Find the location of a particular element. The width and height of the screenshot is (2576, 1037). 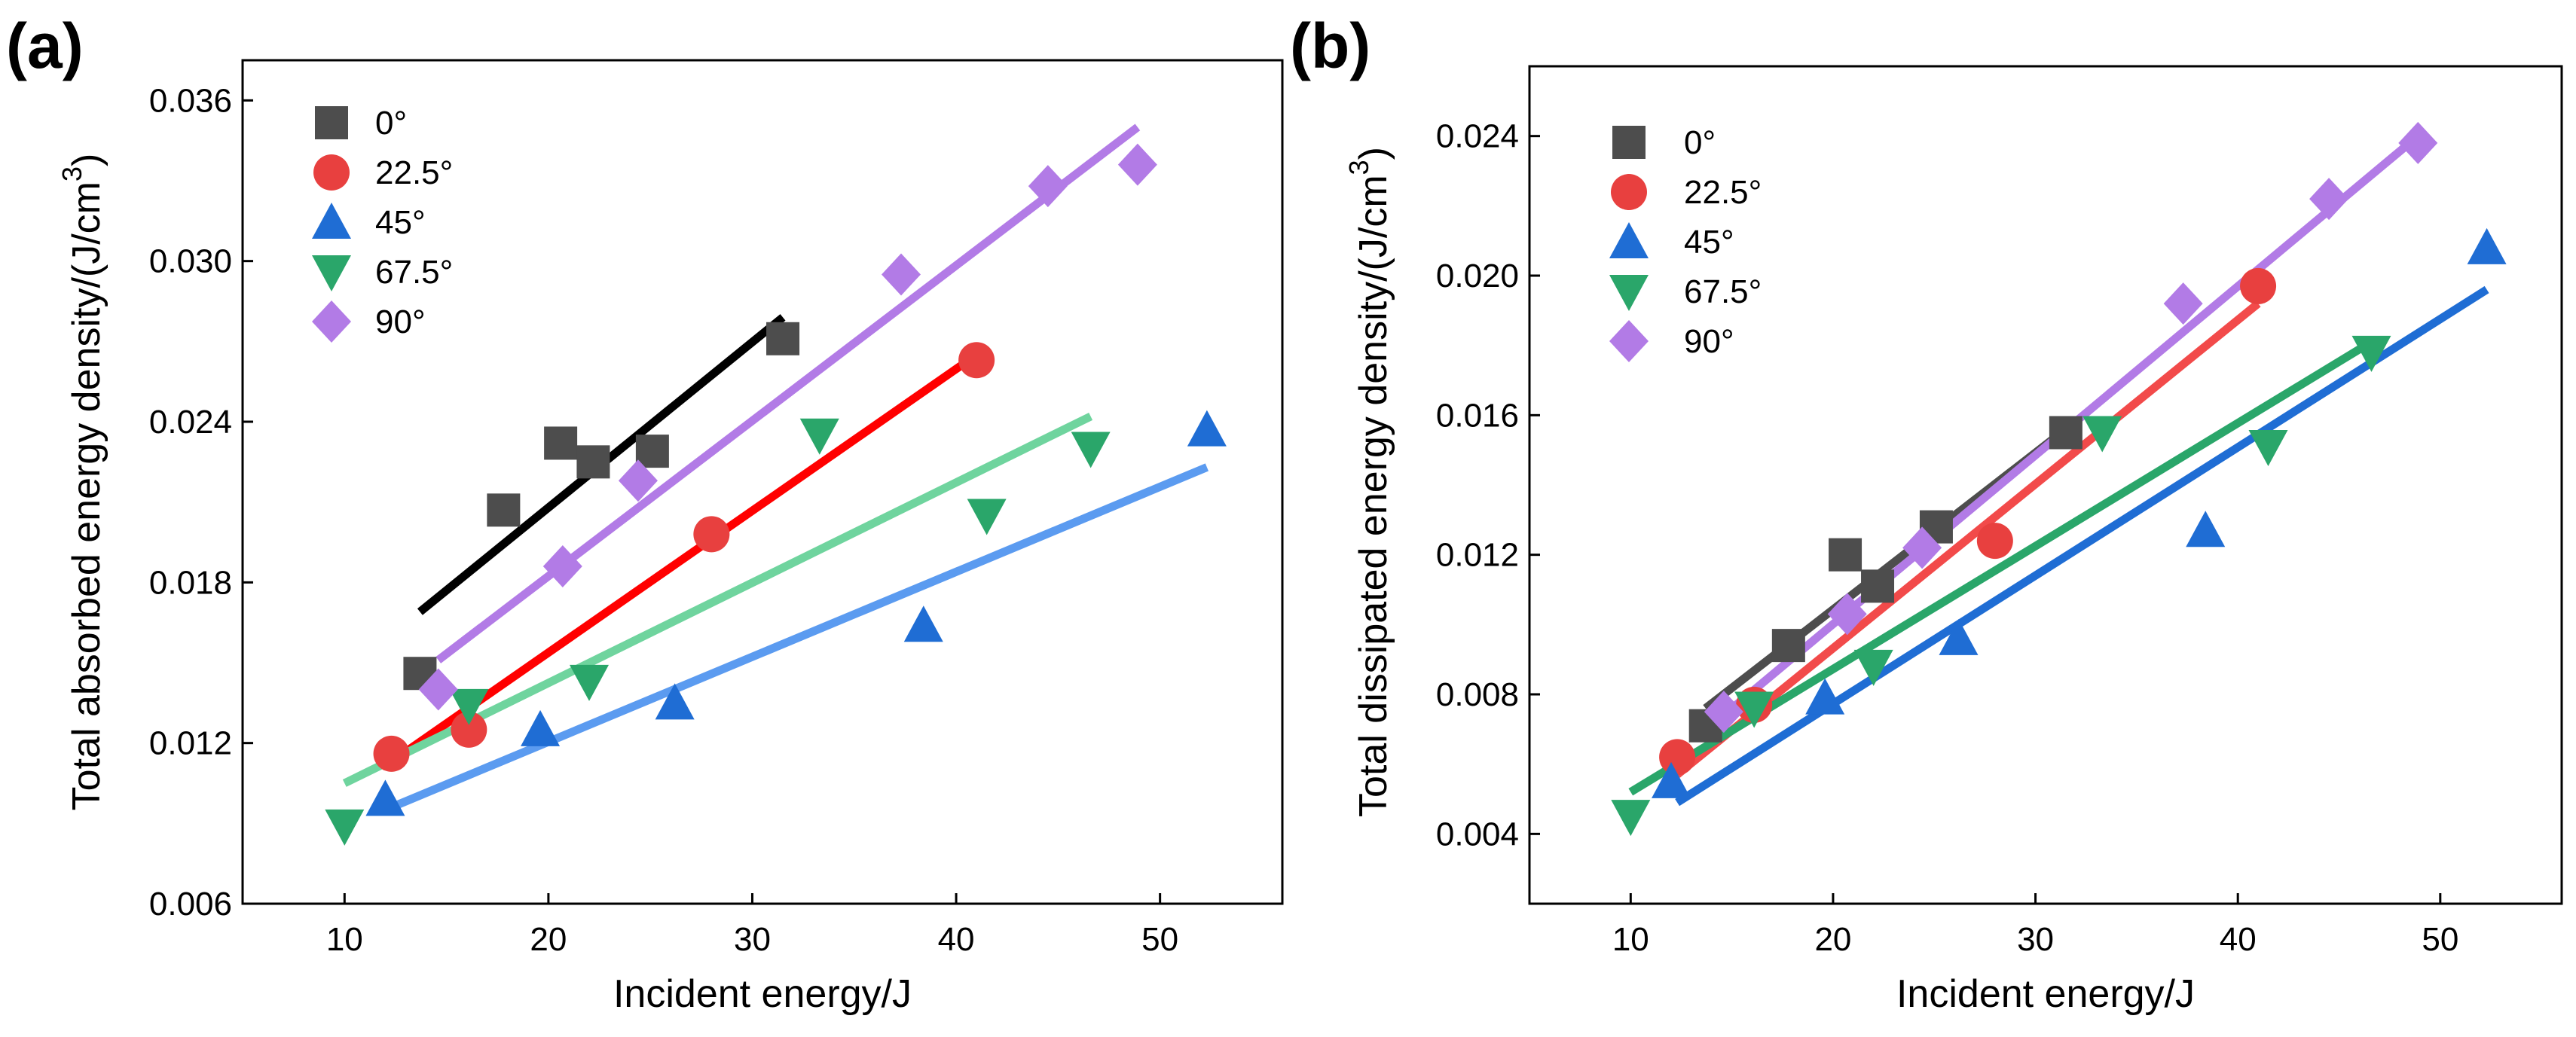

panel-b-legend-label-0: 0° is located at coordinates (1700, 142).